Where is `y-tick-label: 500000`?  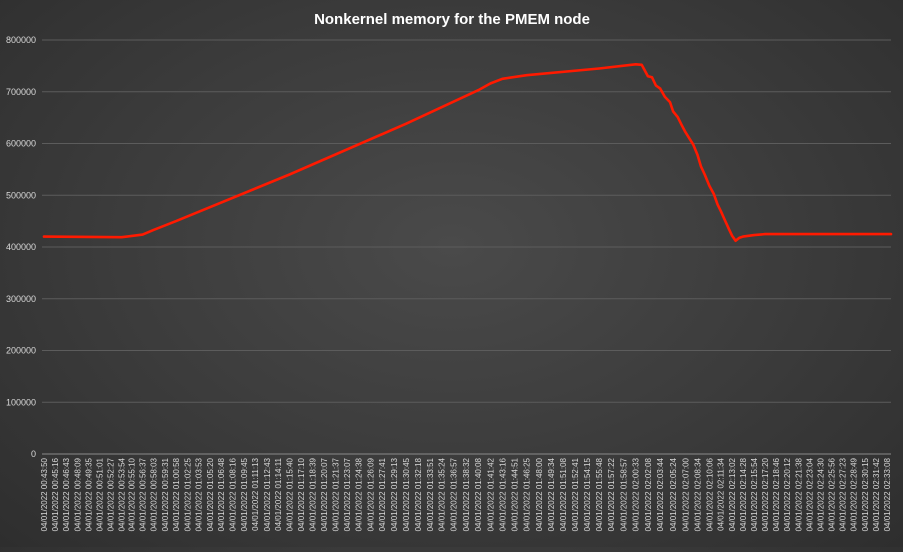 y-tick-label: 500000 is located at coordinates (21, 195).